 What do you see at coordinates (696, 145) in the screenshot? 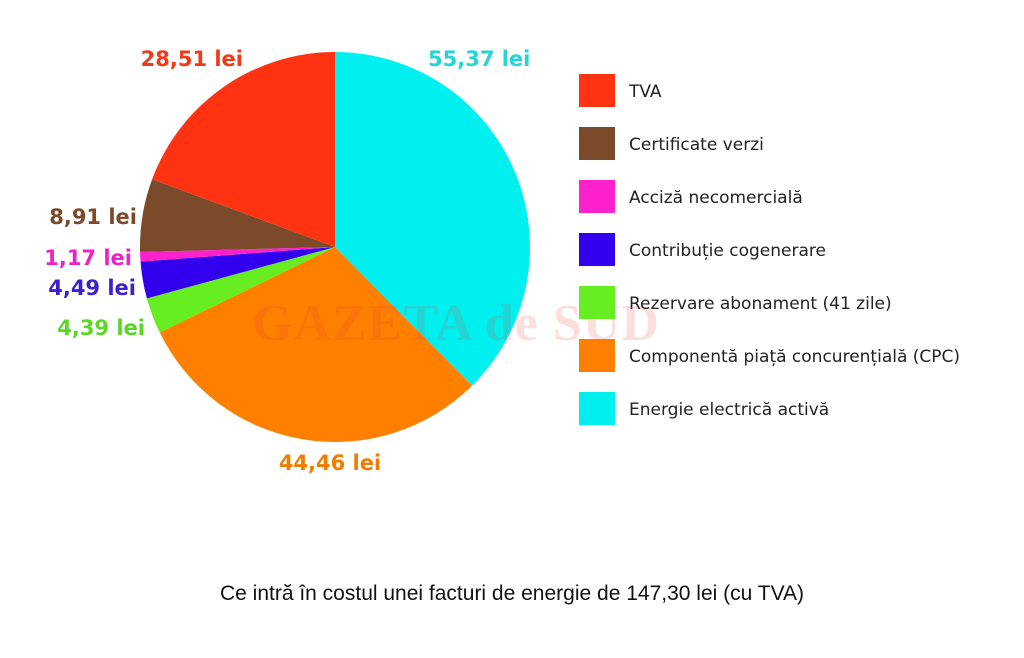
I see `legend-label: Certificate verzi` at bounding box center [696, 145].